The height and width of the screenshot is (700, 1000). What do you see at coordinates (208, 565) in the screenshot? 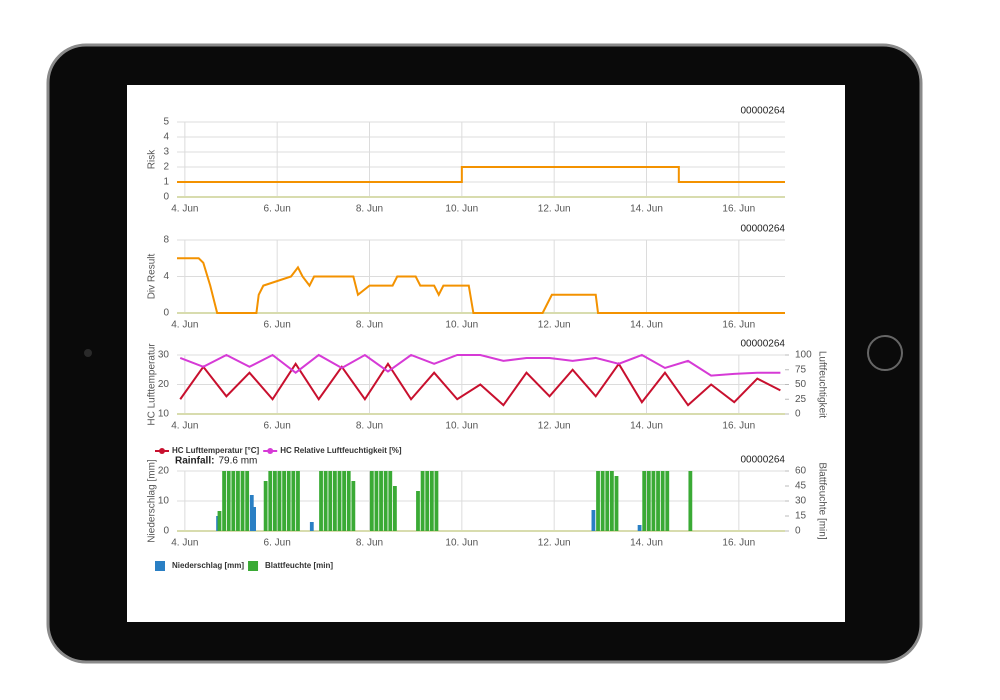
I see `legend-label: Niederschlag [mm]` at bounding box center [208, 565].